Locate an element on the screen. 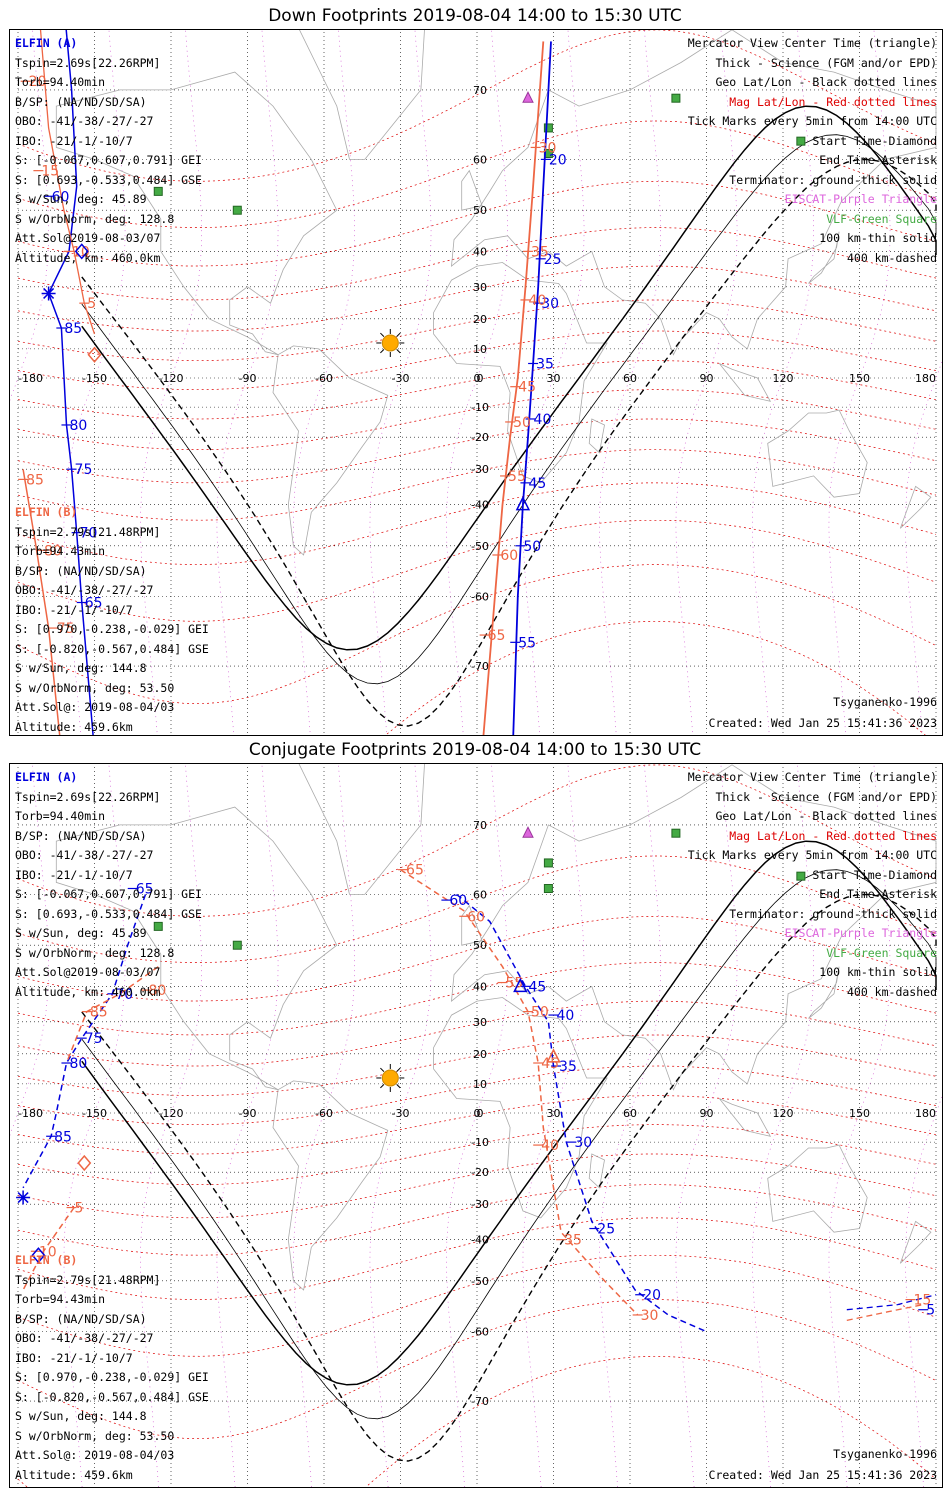 This screenshot has width=950, height=1500. sun-icon is located at coordinates (390, 1078).